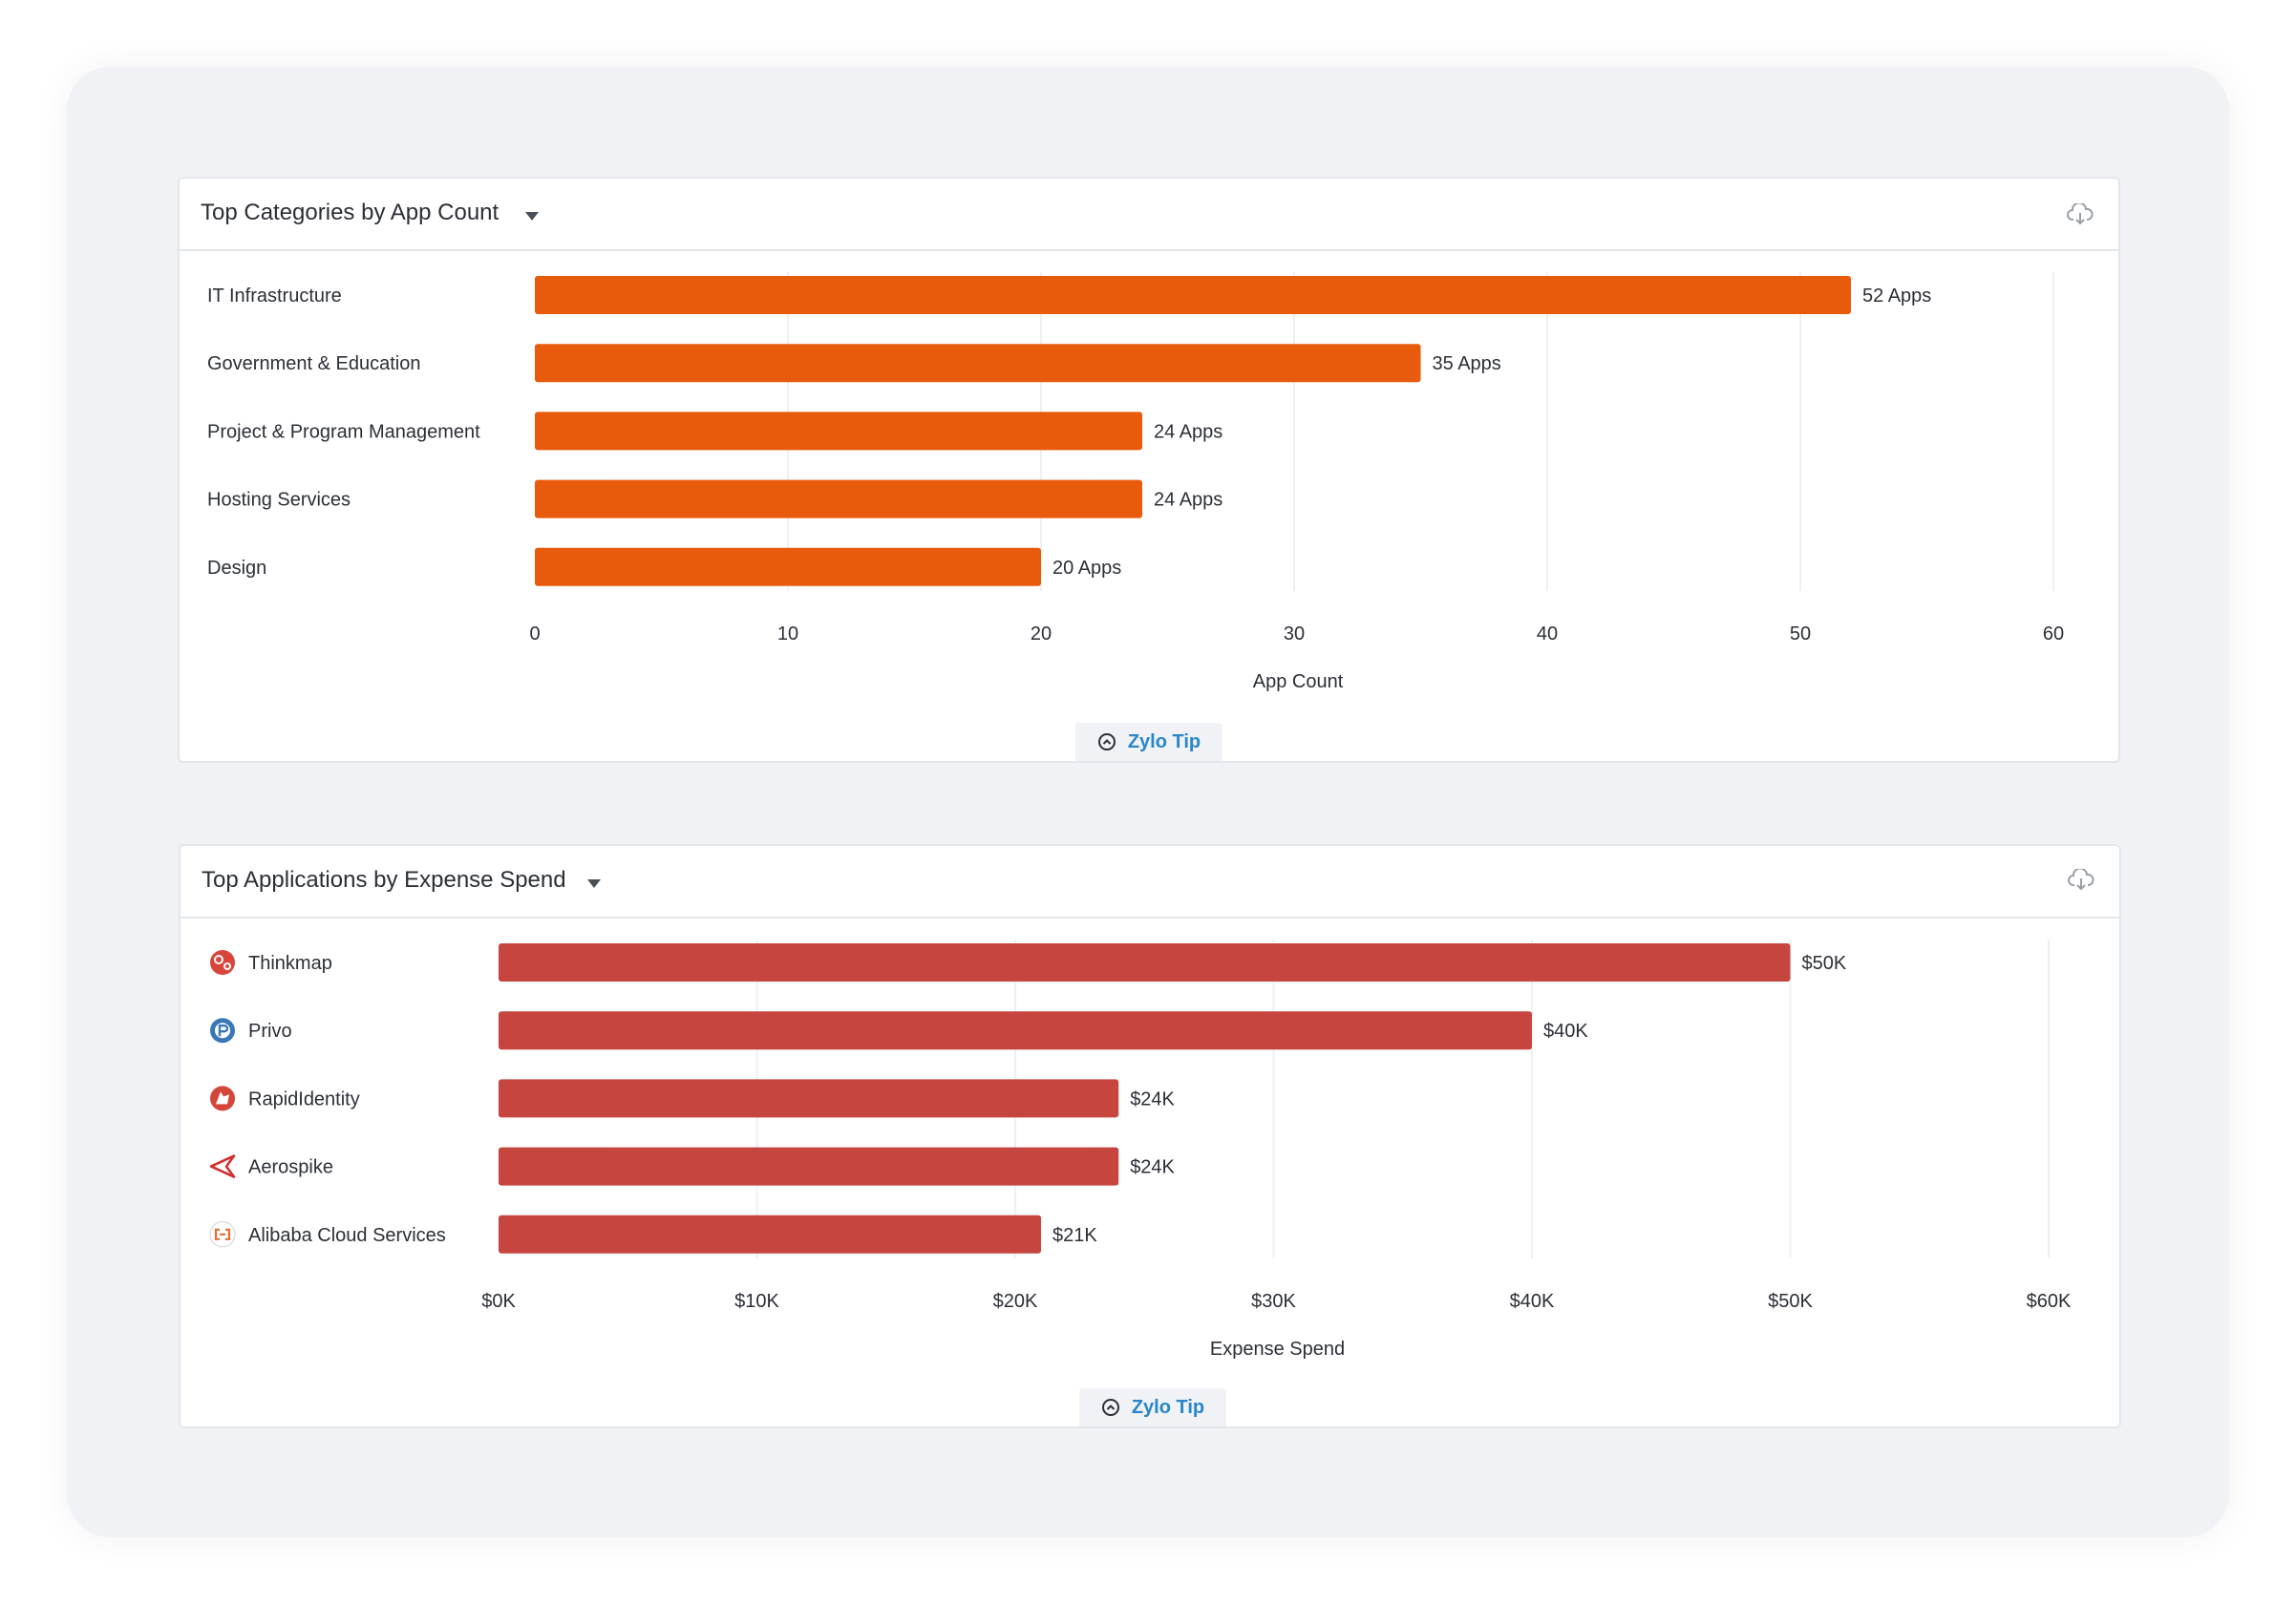 The width and height of the screenshot is (2296, 1606). What do you see at coordinates (534, 634) in the screenshot?
I see `tick-label: 0` at bounding box center [534, 634].